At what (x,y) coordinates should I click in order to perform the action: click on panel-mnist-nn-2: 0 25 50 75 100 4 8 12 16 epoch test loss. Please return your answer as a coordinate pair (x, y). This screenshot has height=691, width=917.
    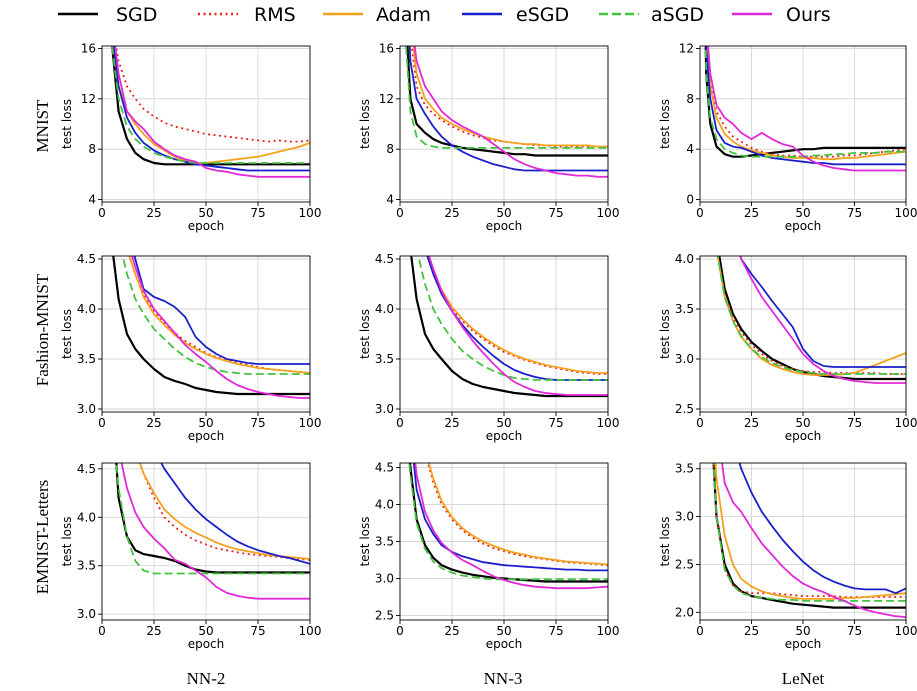
    Looking at the image, I should click on (191, 137).